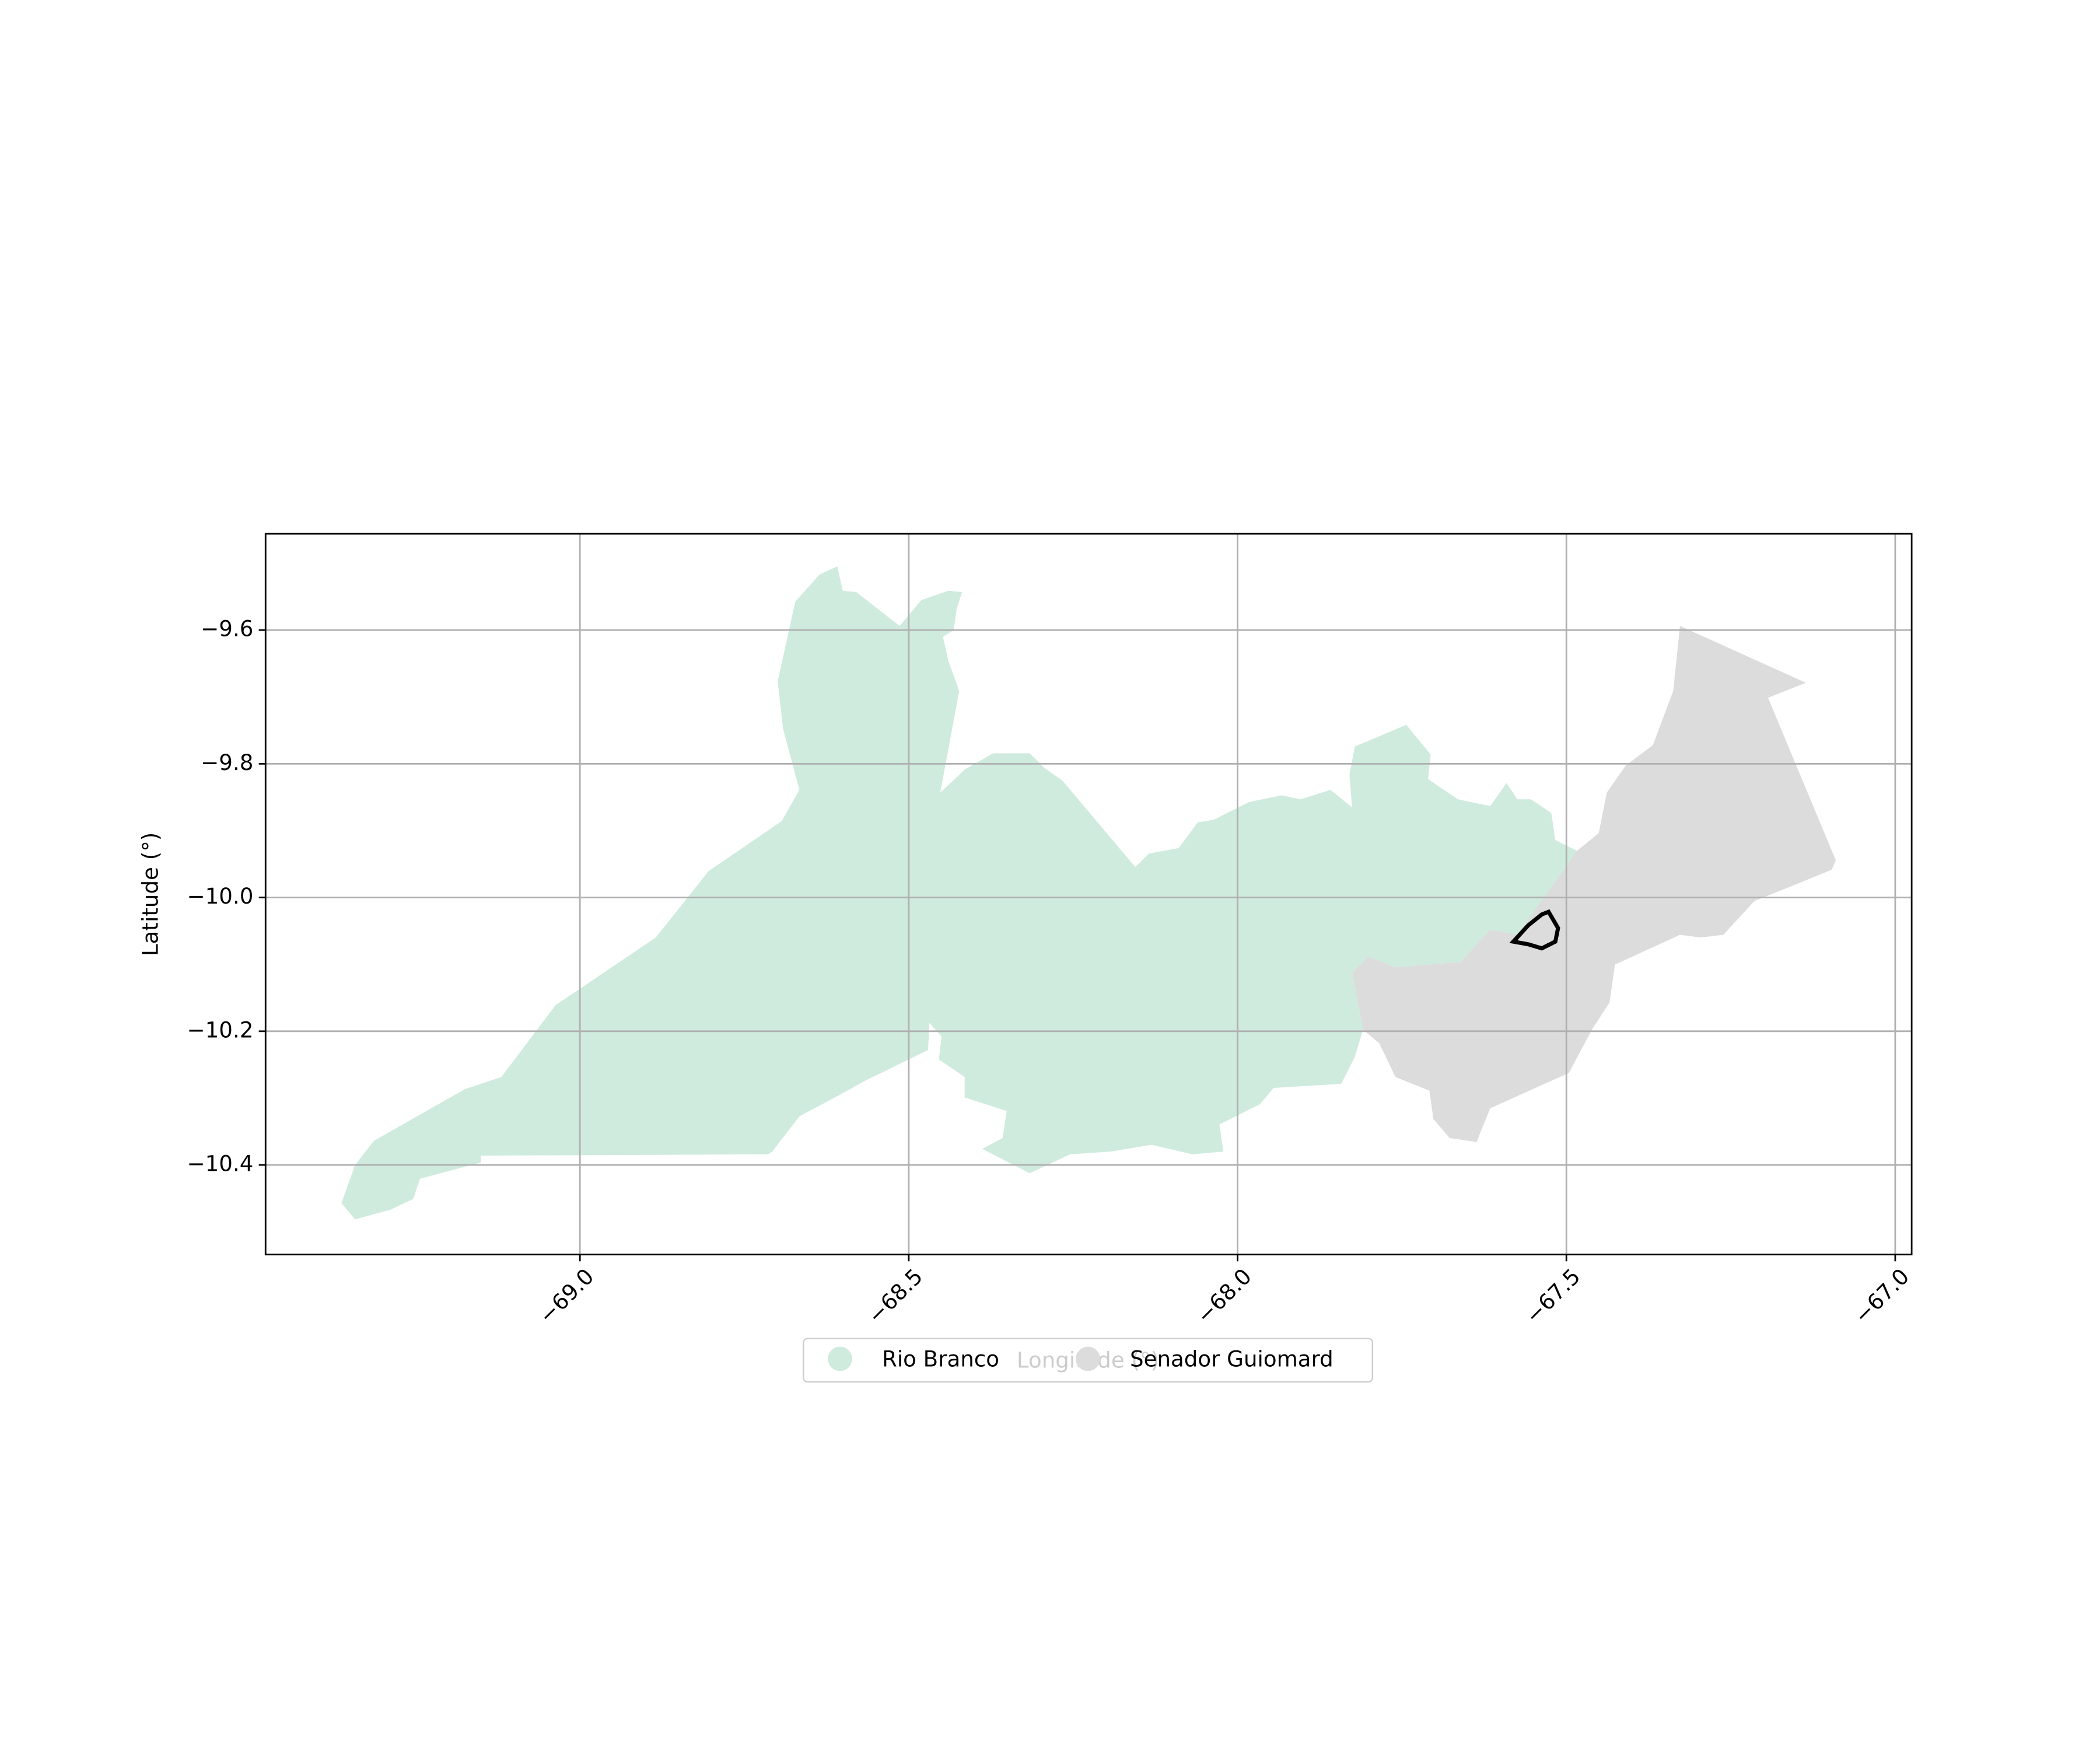 This screenshot has height=1750, width=2100. What do you see at coordinates (1534, 930) in the screenshot?
I see `outline` at bounding box center [1534, 930].